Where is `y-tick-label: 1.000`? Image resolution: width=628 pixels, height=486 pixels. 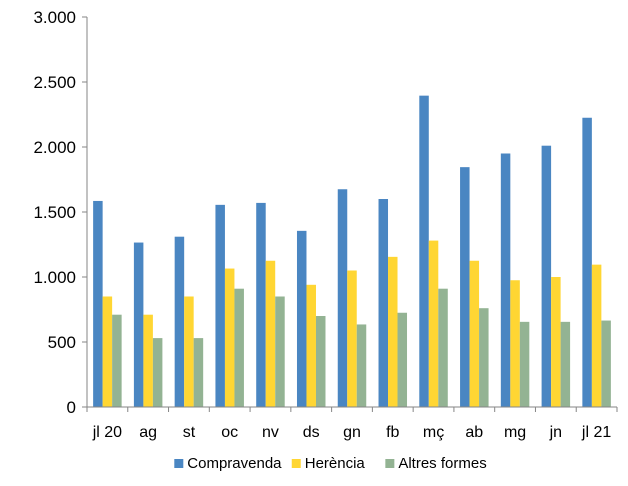
y-tick-label: 1.000 is located at coordinates (54, 277).